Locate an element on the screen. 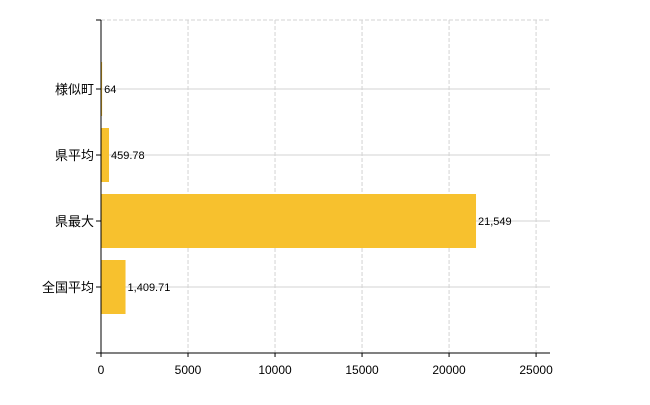 This screenshot has height=405, width=650. y-tick-label: 県平均 is located at coordinates (74, 155).